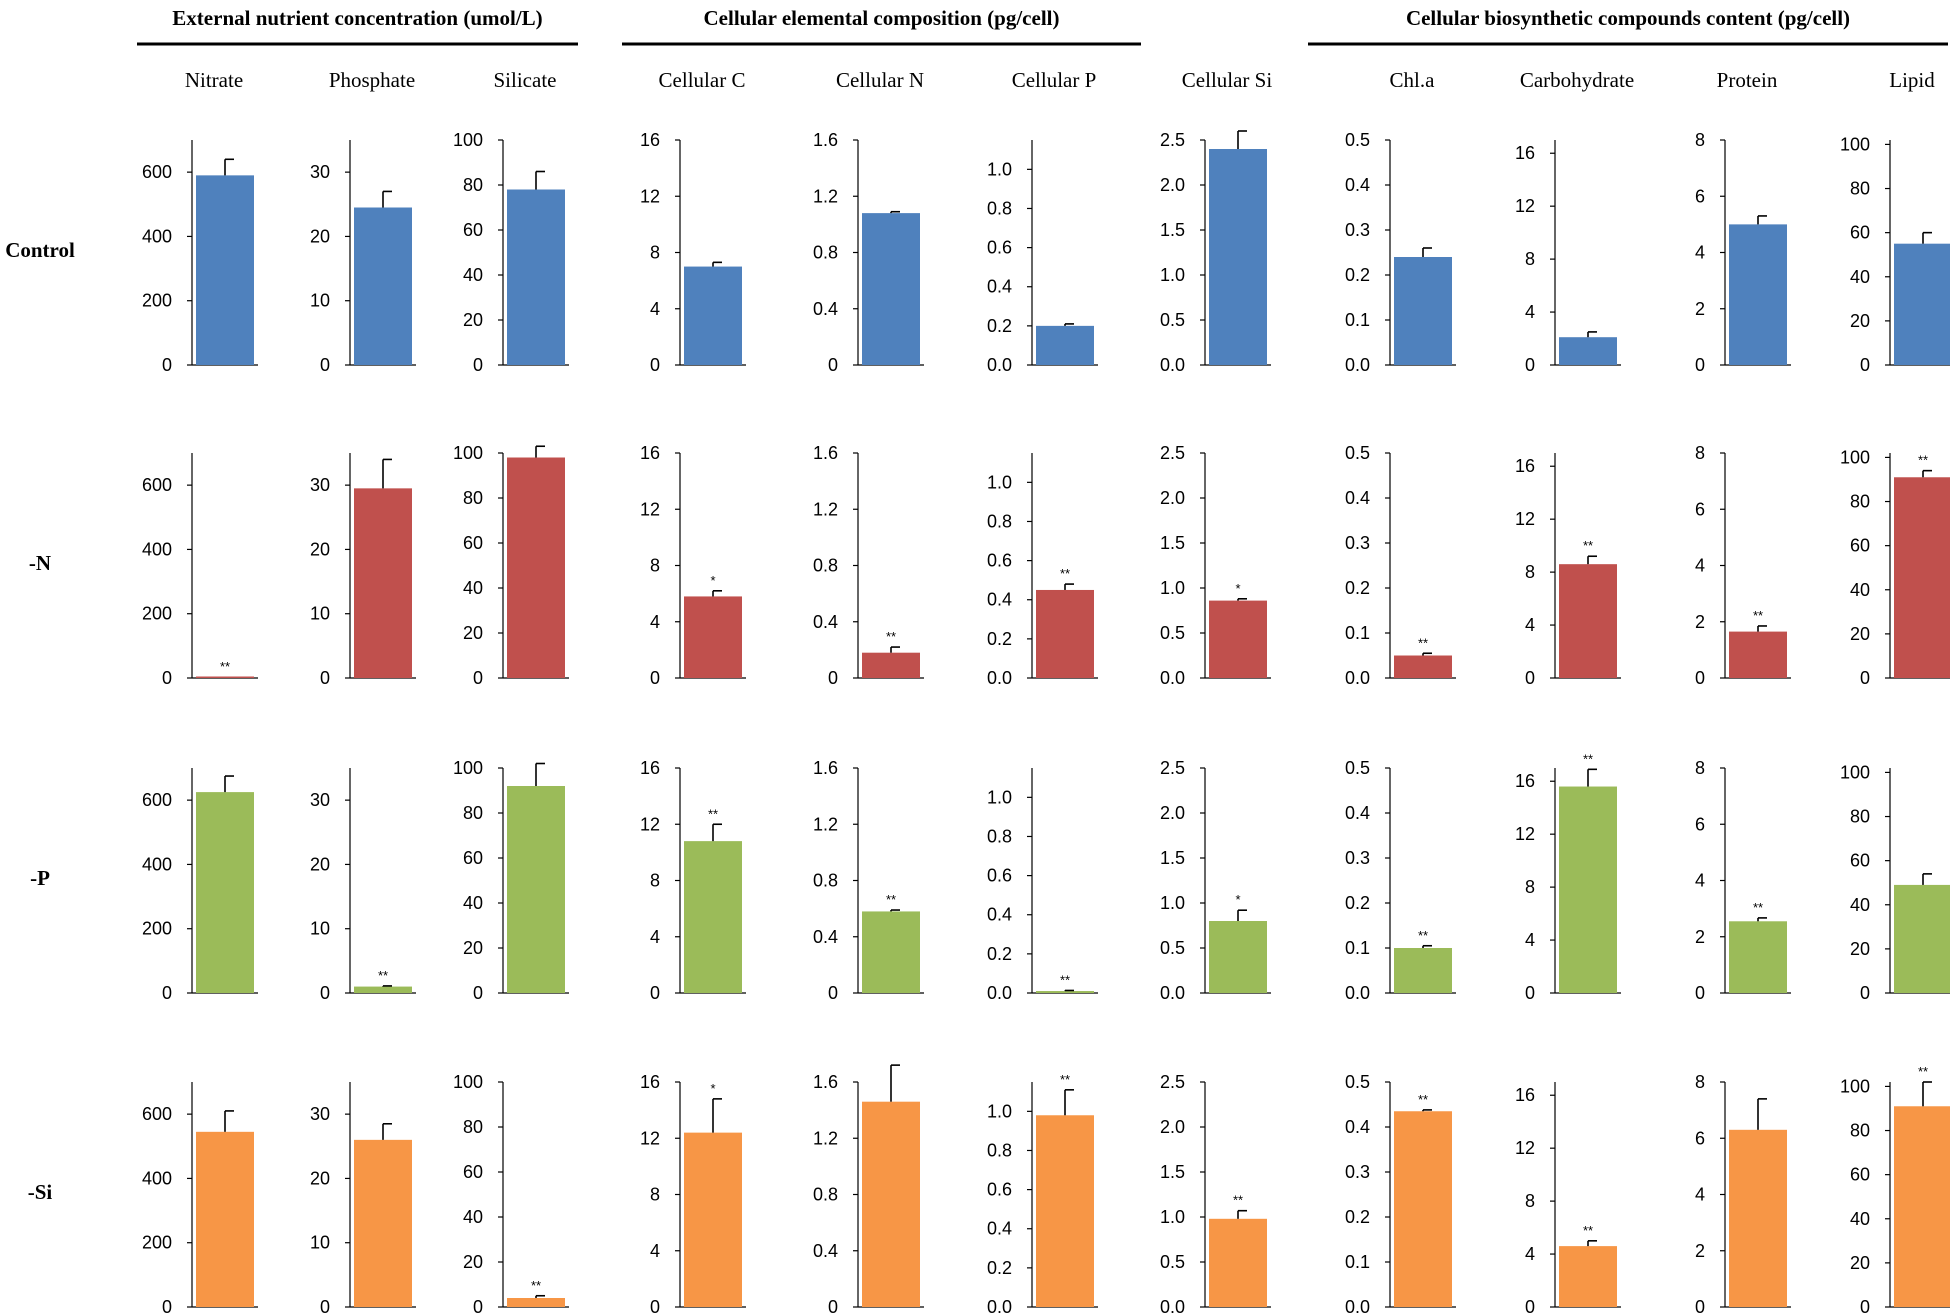 This screenshot has height=1314, width=1950. I want to click on panel-n-nitrate: 0 200 400 600 **, so click(200, 570).